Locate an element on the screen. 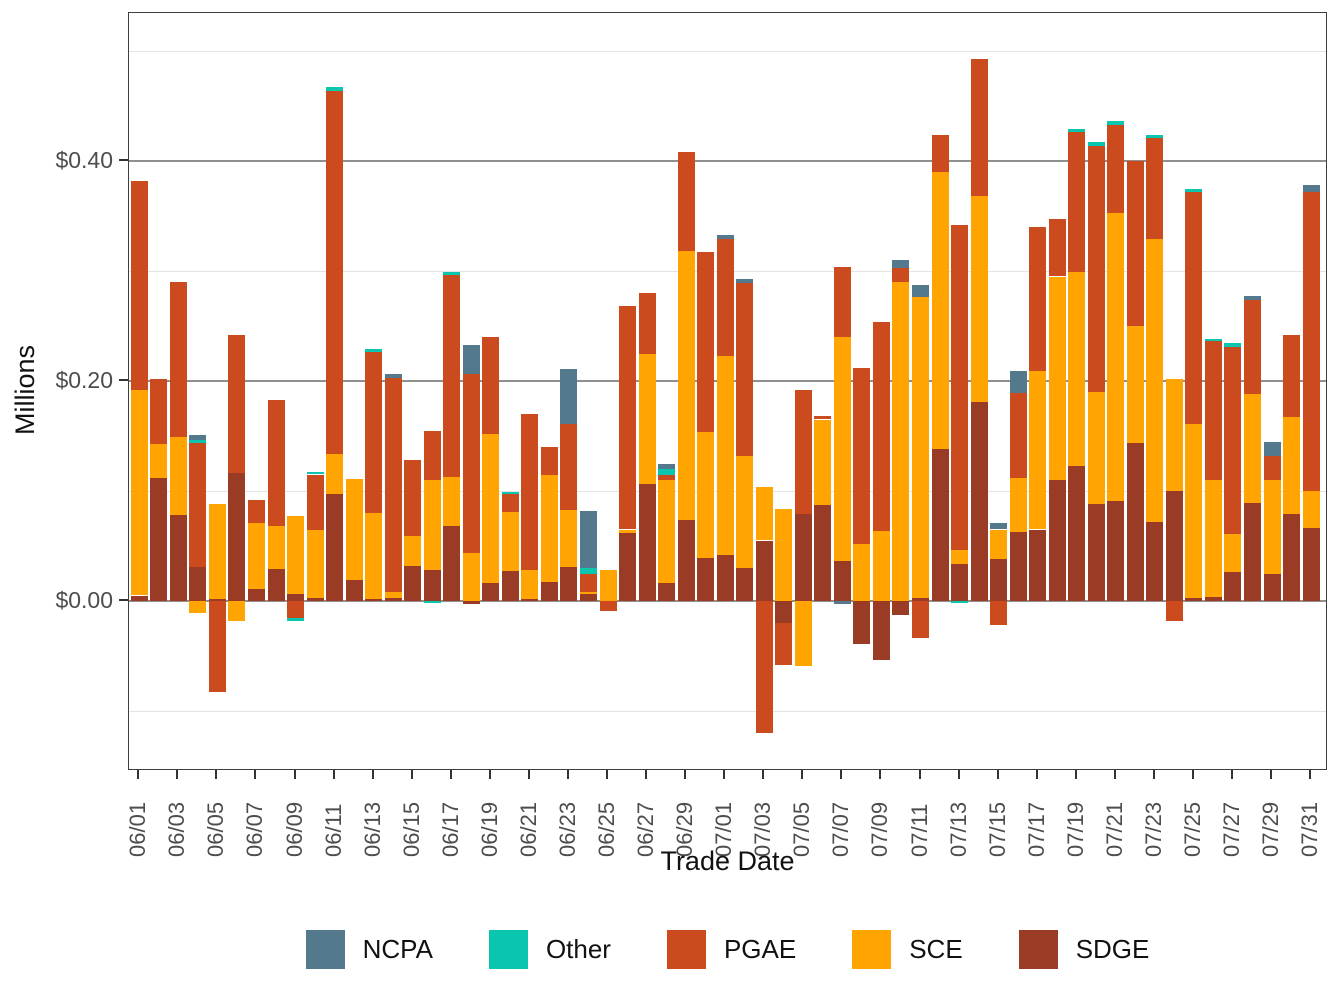  legend-label: Other is located at coordinates (578, 949).